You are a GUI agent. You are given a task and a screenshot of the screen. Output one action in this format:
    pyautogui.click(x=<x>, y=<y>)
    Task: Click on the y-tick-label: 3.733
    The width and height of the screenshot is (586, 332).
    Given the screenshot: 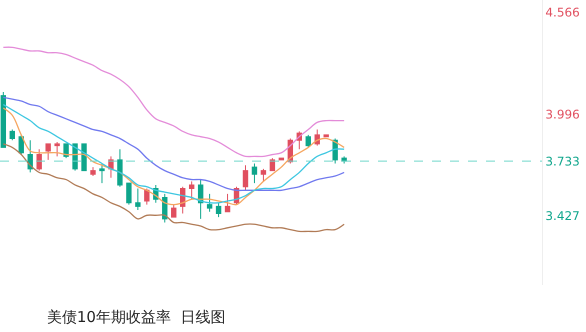 What is the action you would take?
    pyautogui.click(x=562, y=161)
    